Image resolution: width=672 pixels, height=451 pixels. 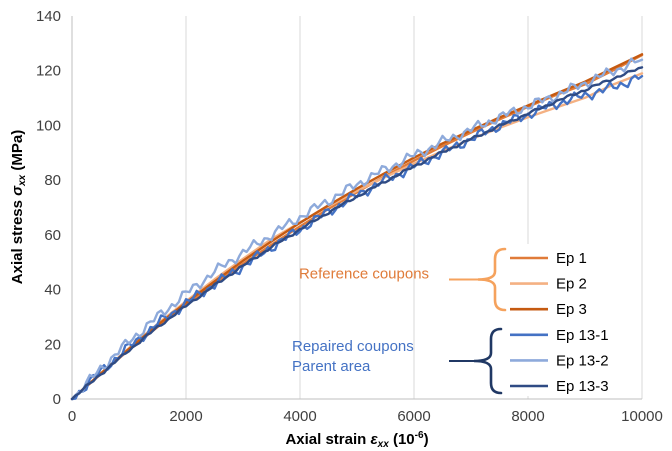 What do you see at coordinates (52, 235) in the screenshot?
I see `y-tick-label: 60` at bounding box center [52, 235].